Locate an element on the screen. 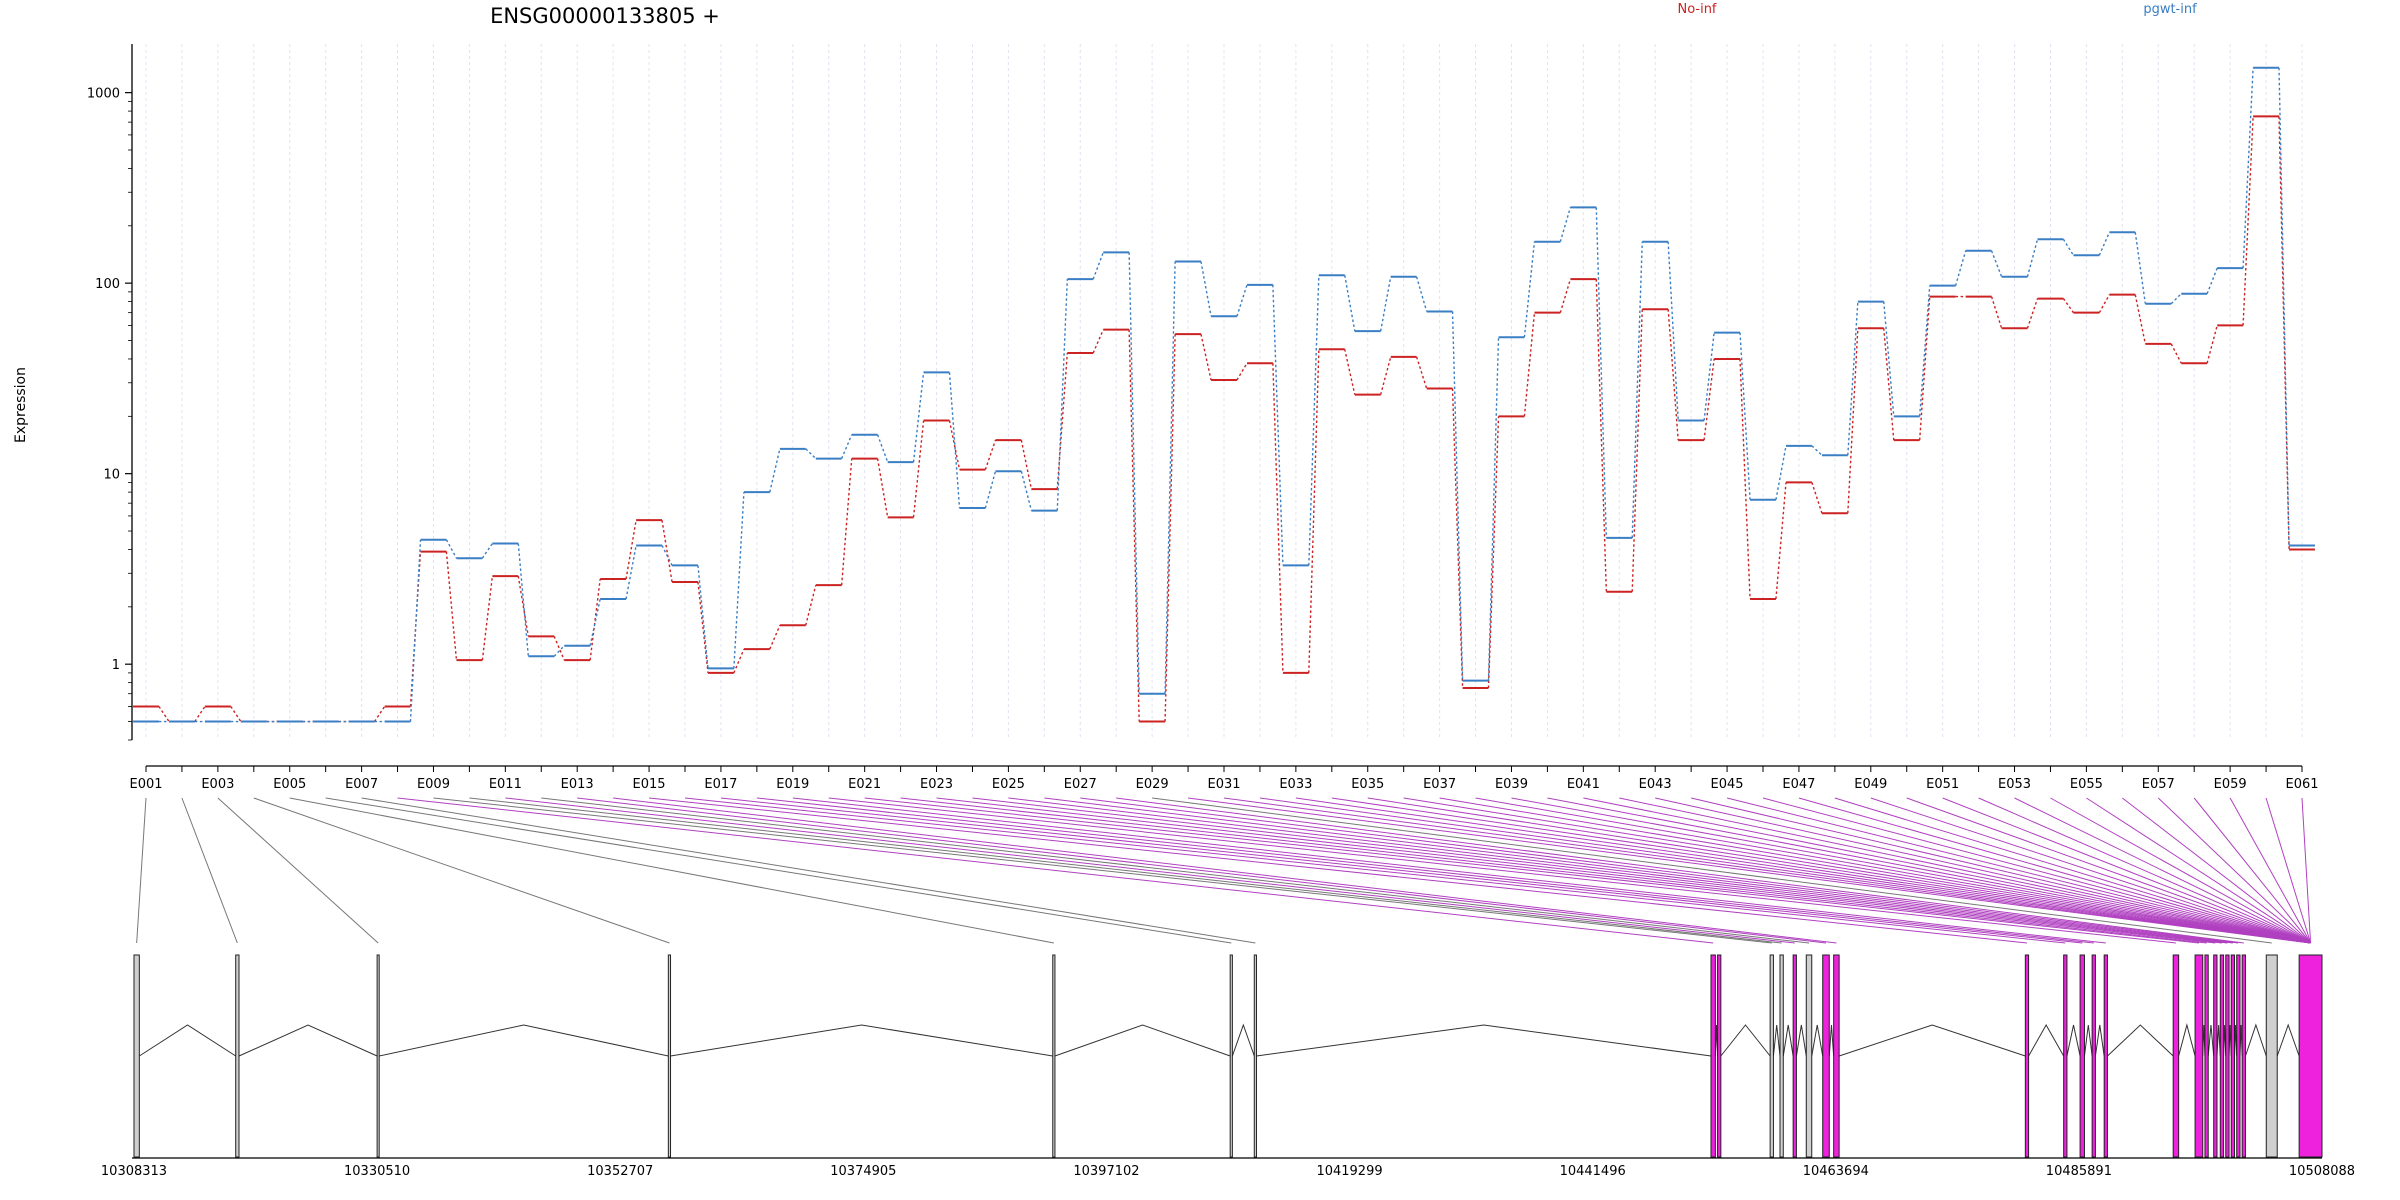 The width and height of the screenshot is (2400, 1200). x-tick-label: E049 is located at coordinates (1870, 784).